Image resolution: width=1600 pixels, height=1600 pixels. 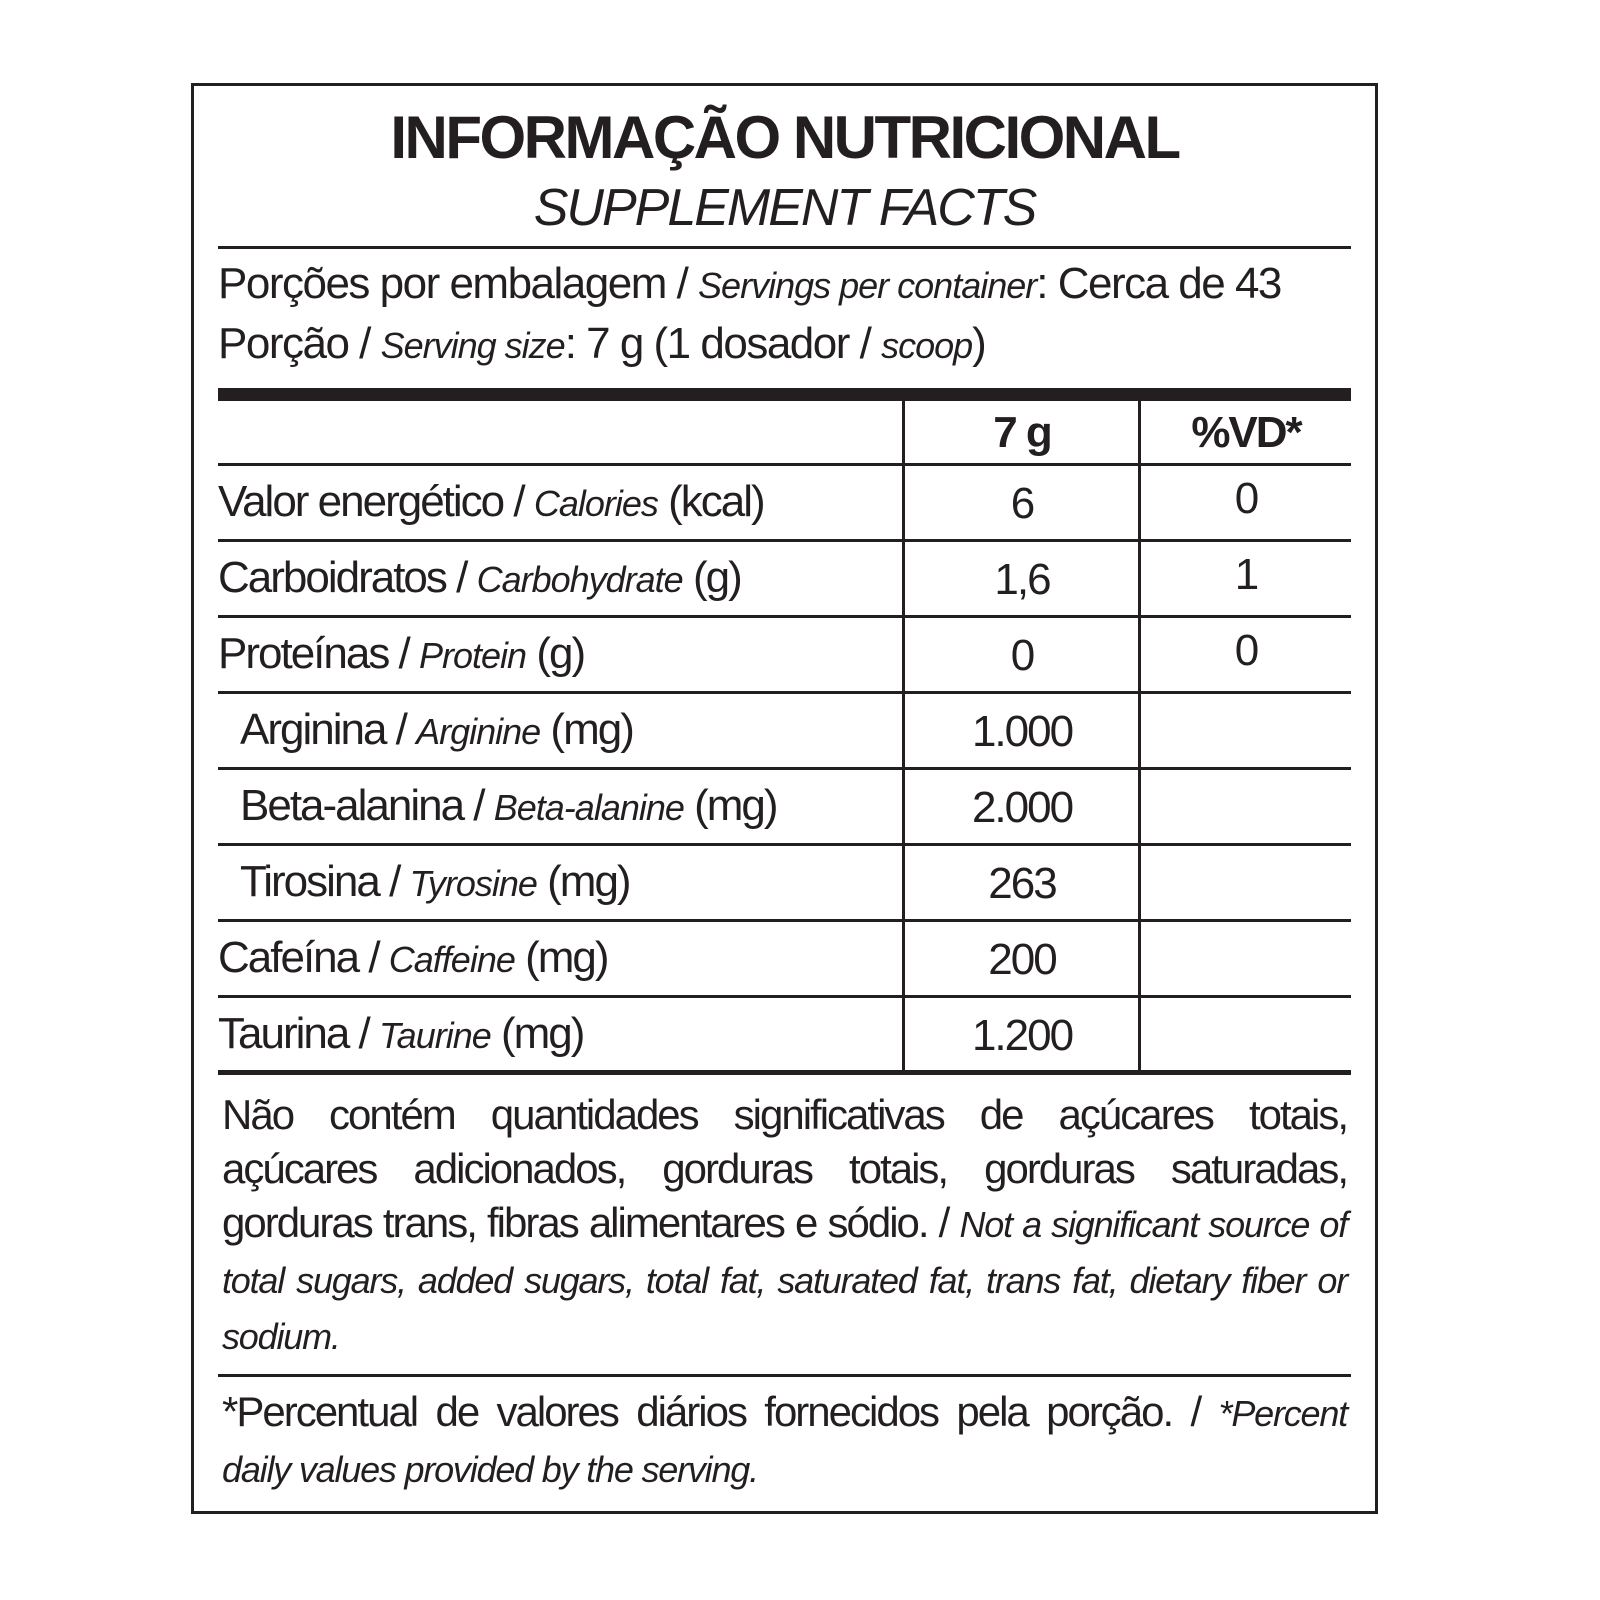 I want to click on label-pt: Porção /, so click(x=299, y=343).